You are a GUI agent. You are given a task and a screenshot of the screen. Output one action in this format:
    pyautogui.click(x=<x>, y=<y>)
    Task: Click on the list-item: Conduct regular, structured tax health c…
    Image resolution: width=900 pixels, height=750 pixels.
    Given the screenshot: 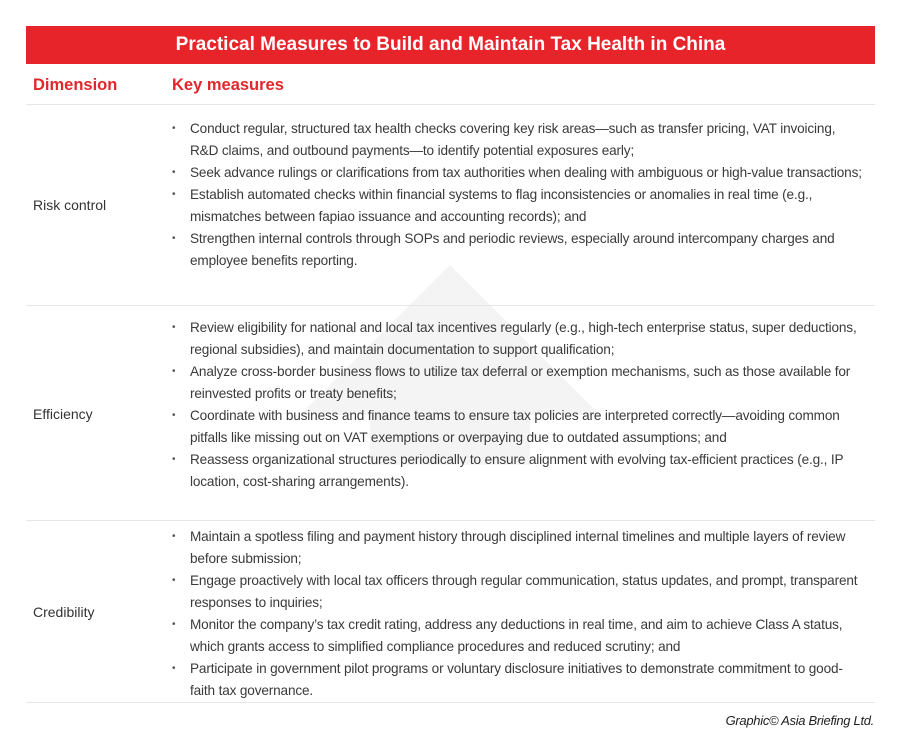 What is the action you would take?
    pyautogui.click(x=517, y=140)
    